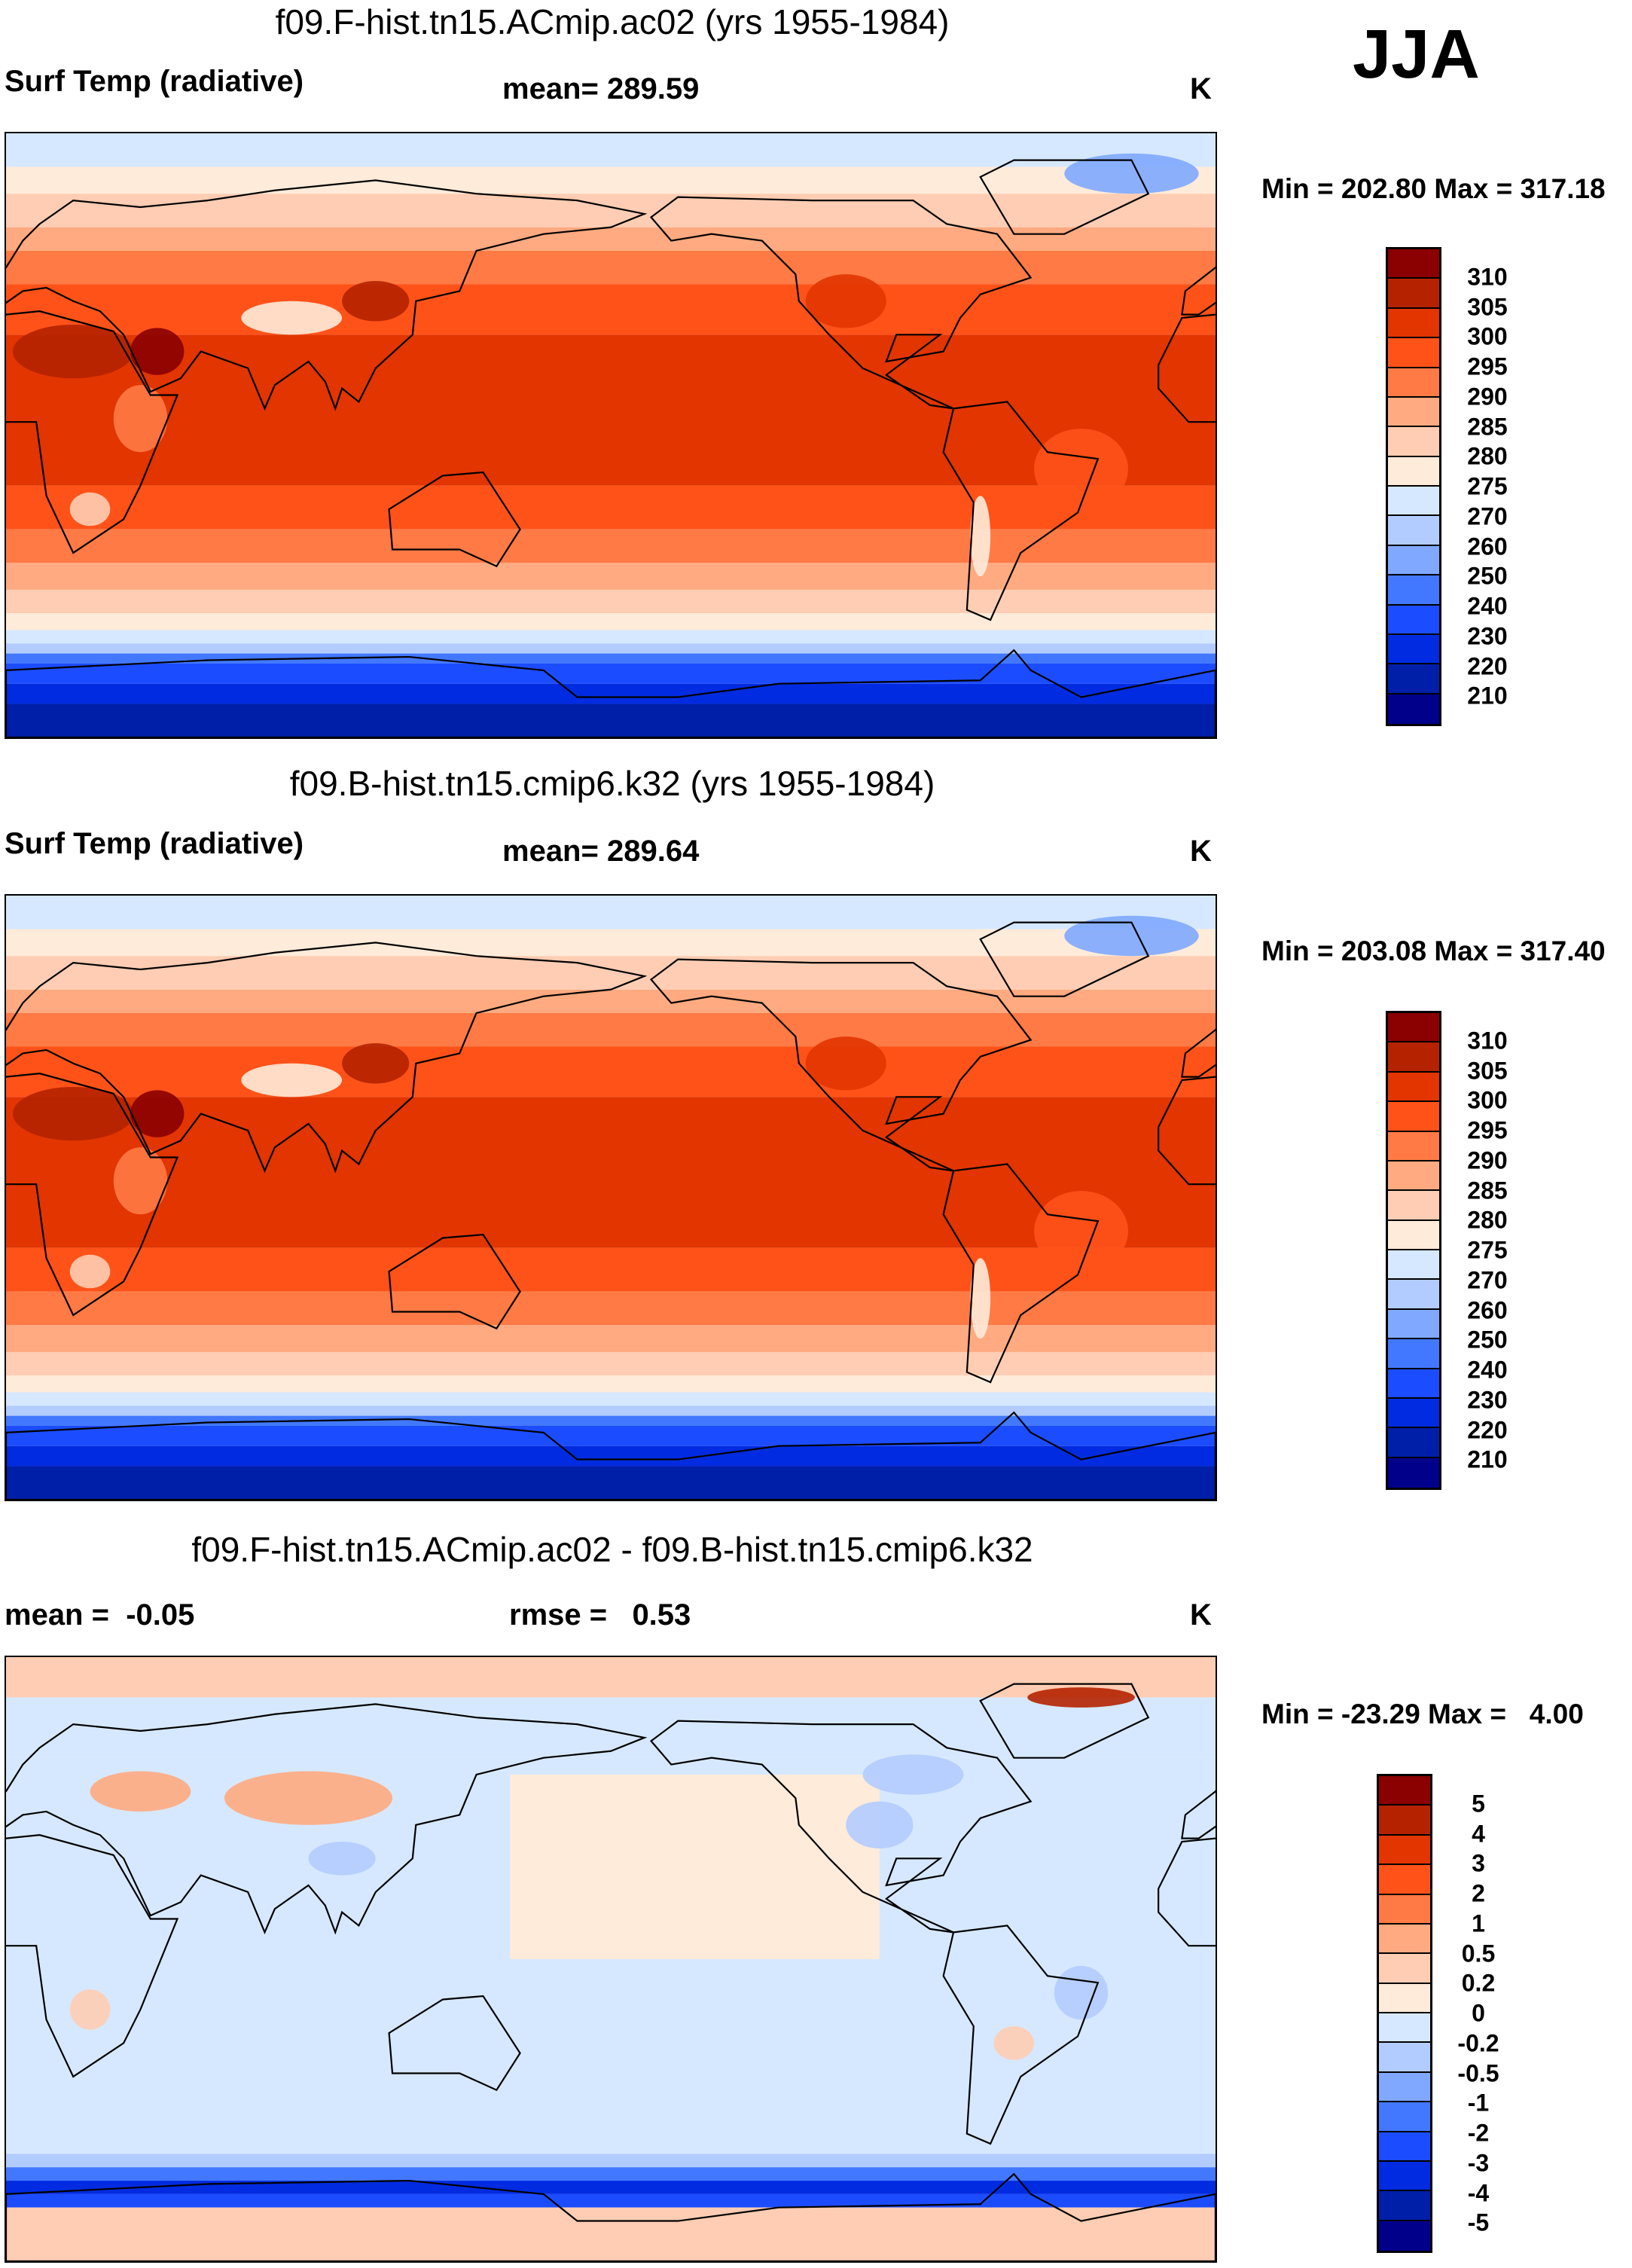 The height and width of the screenshot is (2268, 1632). What do you see at coordinates (1479, 1804) in the screenshot?
I see `colorbar-tick-label: 5` at bounding box center [1479, 1804].